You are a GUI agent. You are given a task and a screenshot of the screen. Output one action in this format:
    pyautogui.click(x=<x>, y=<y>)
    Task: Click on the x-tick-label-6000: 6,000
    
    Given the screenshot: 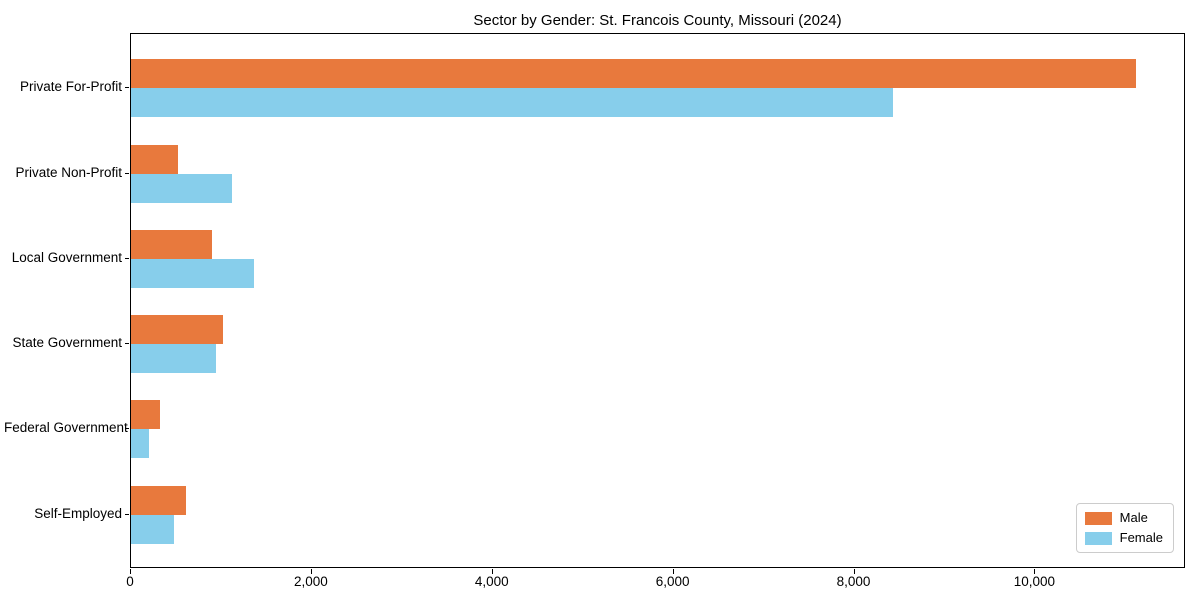 What is the action you would take?
    pyautogui.click(x=672, y=581)
    